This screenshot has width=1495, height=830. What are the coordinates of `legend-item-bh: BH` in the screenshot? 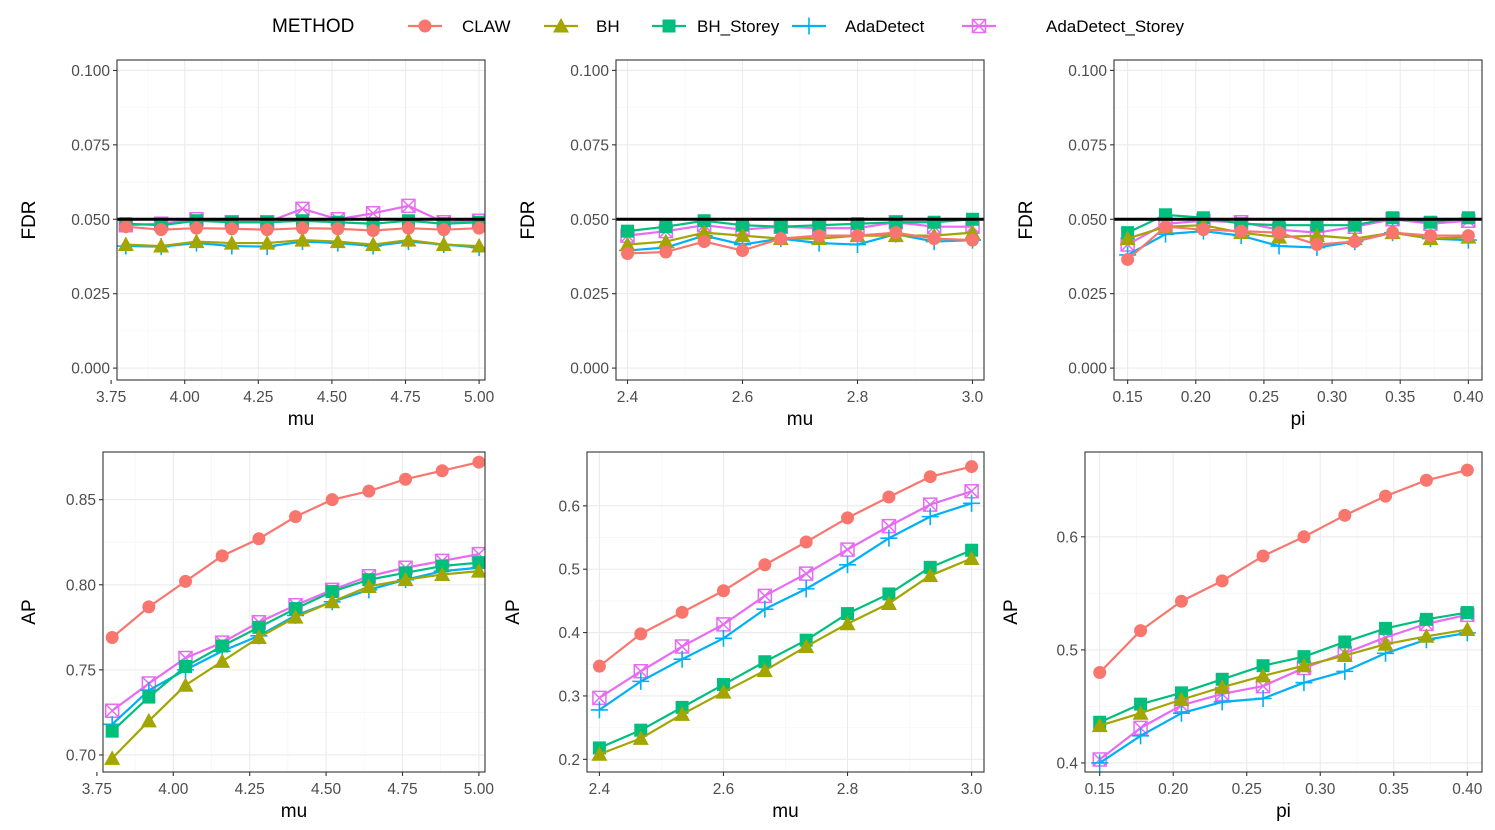 It's located at (582, 26).